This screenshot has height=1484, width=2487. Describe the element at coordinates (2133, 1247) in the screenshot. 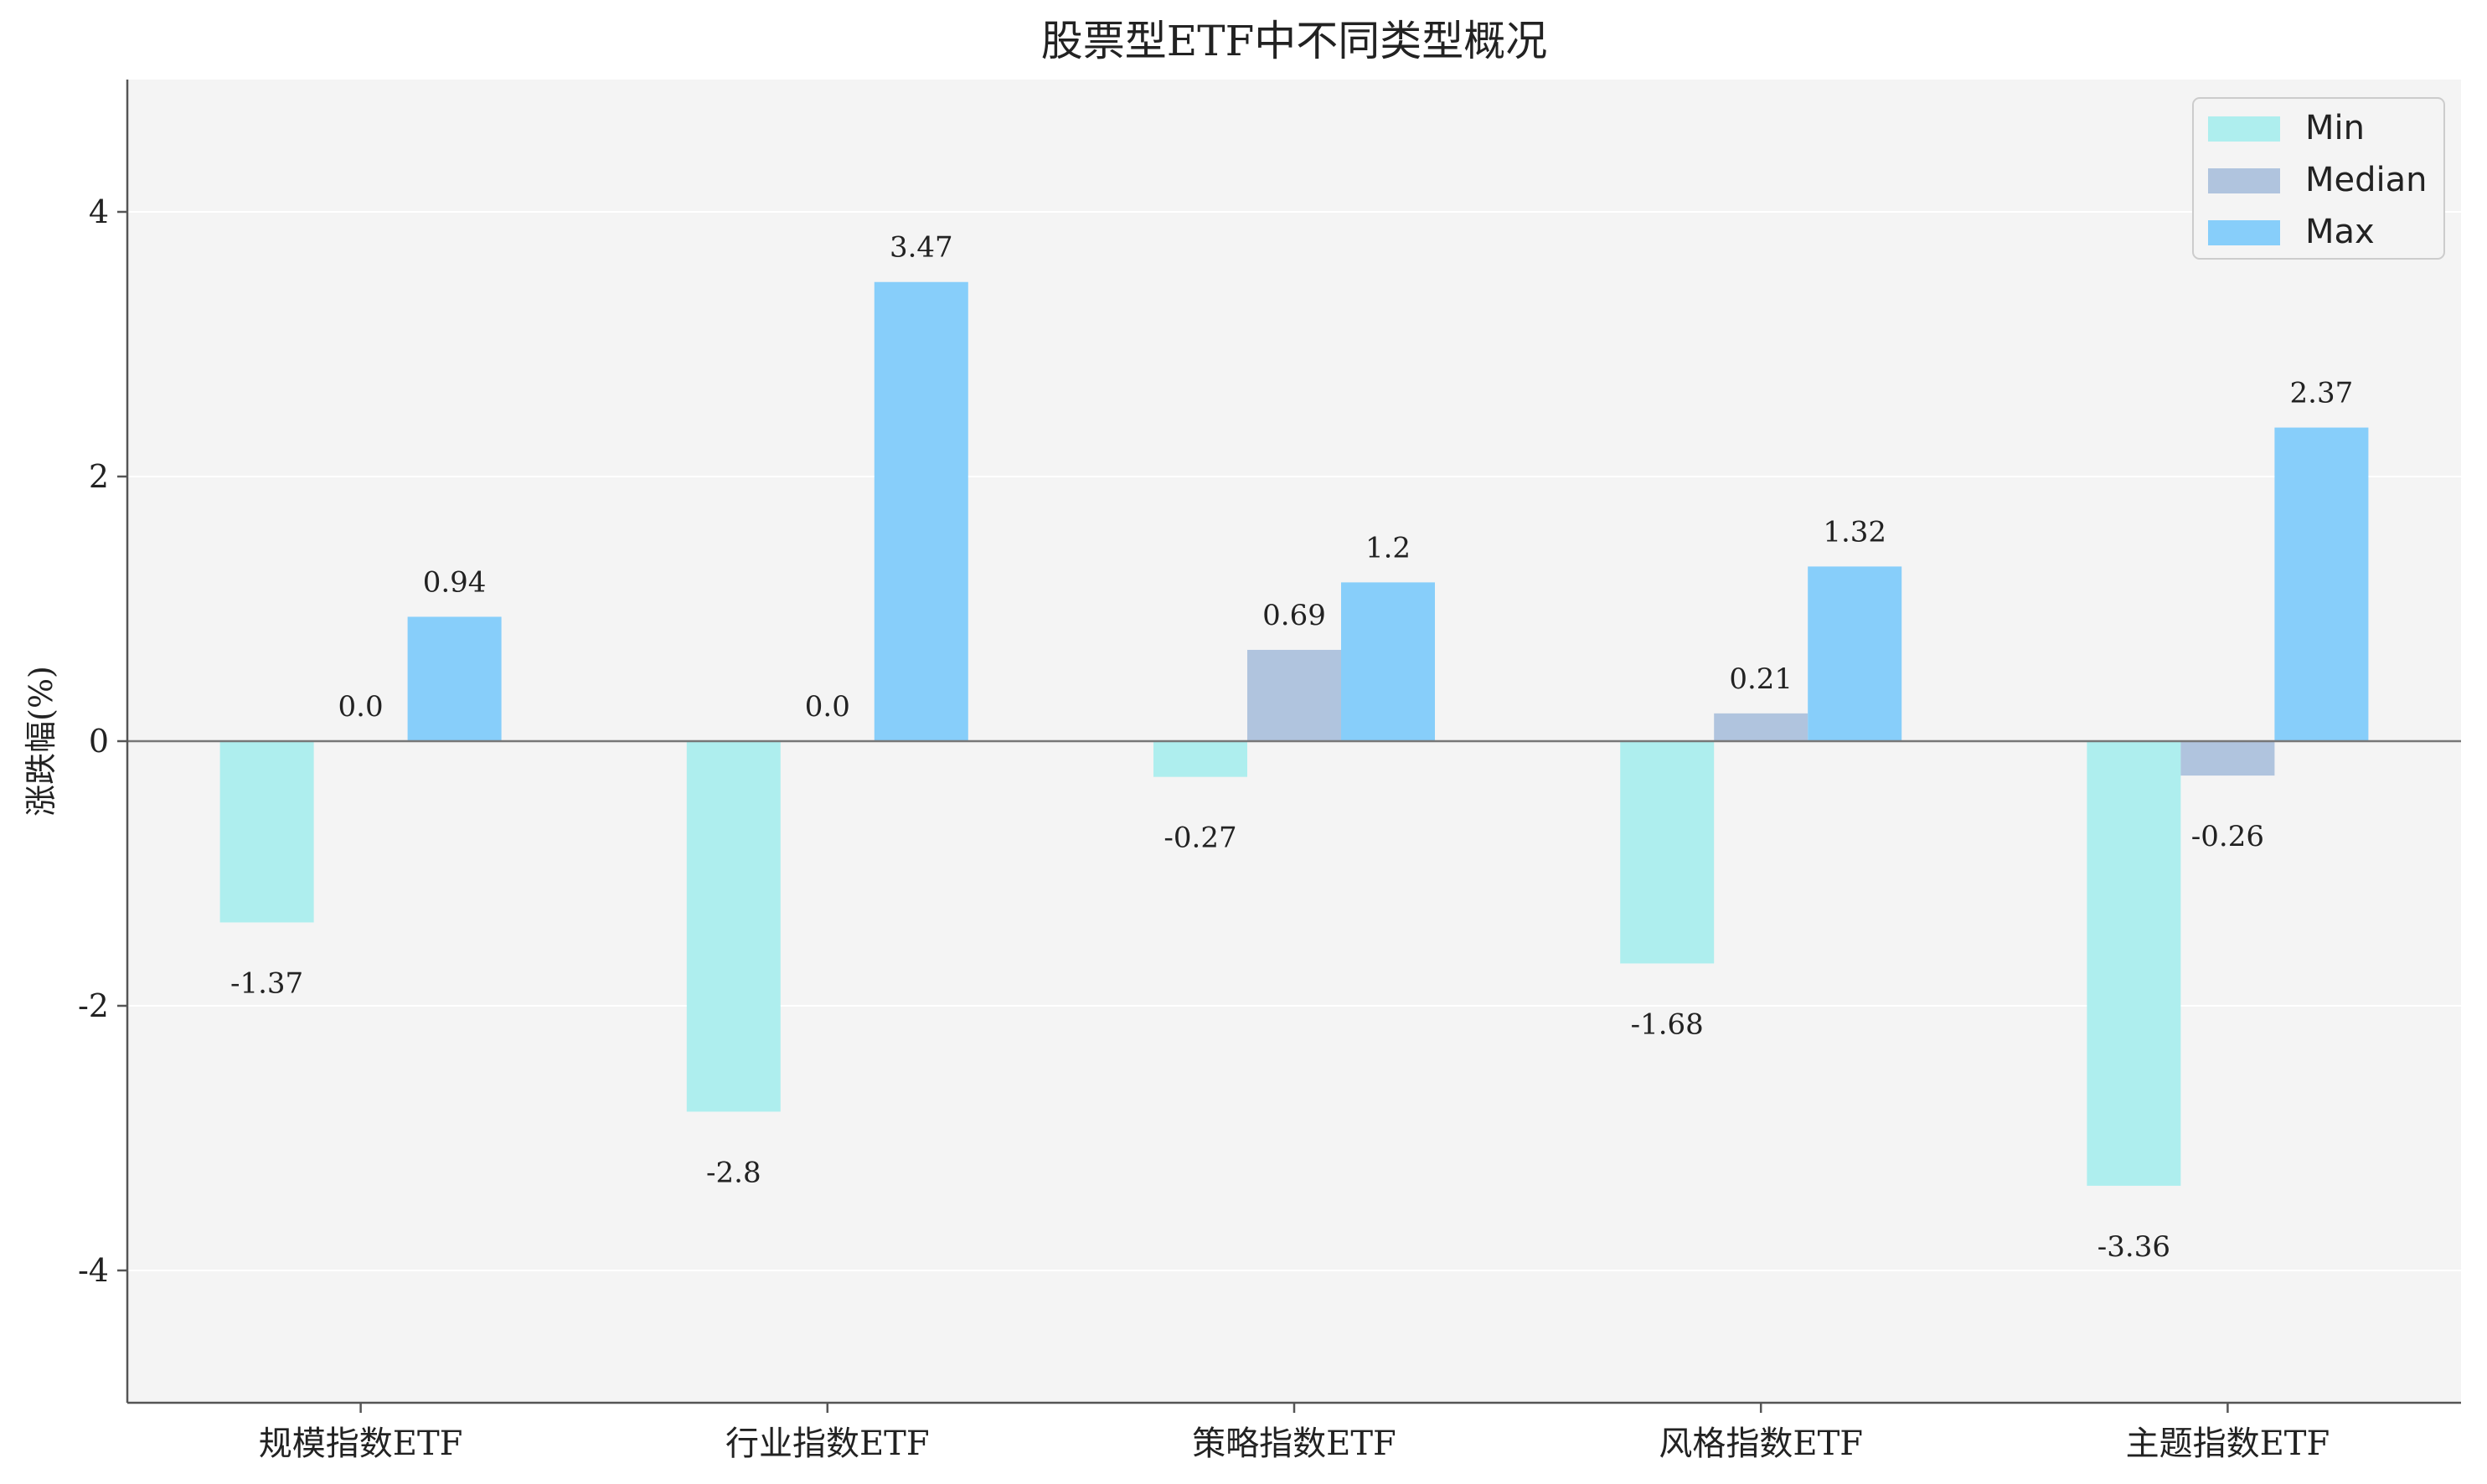

I see `data-label-min-4: -3.36` at that location.